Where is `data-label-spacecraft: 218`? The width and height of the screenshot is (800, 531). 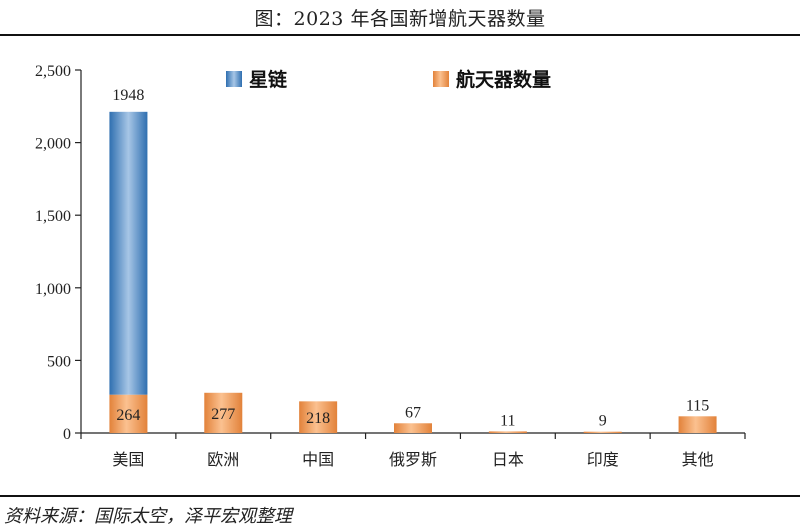
data-label-spacecraft: 218 is located at coordinates (318, 418).